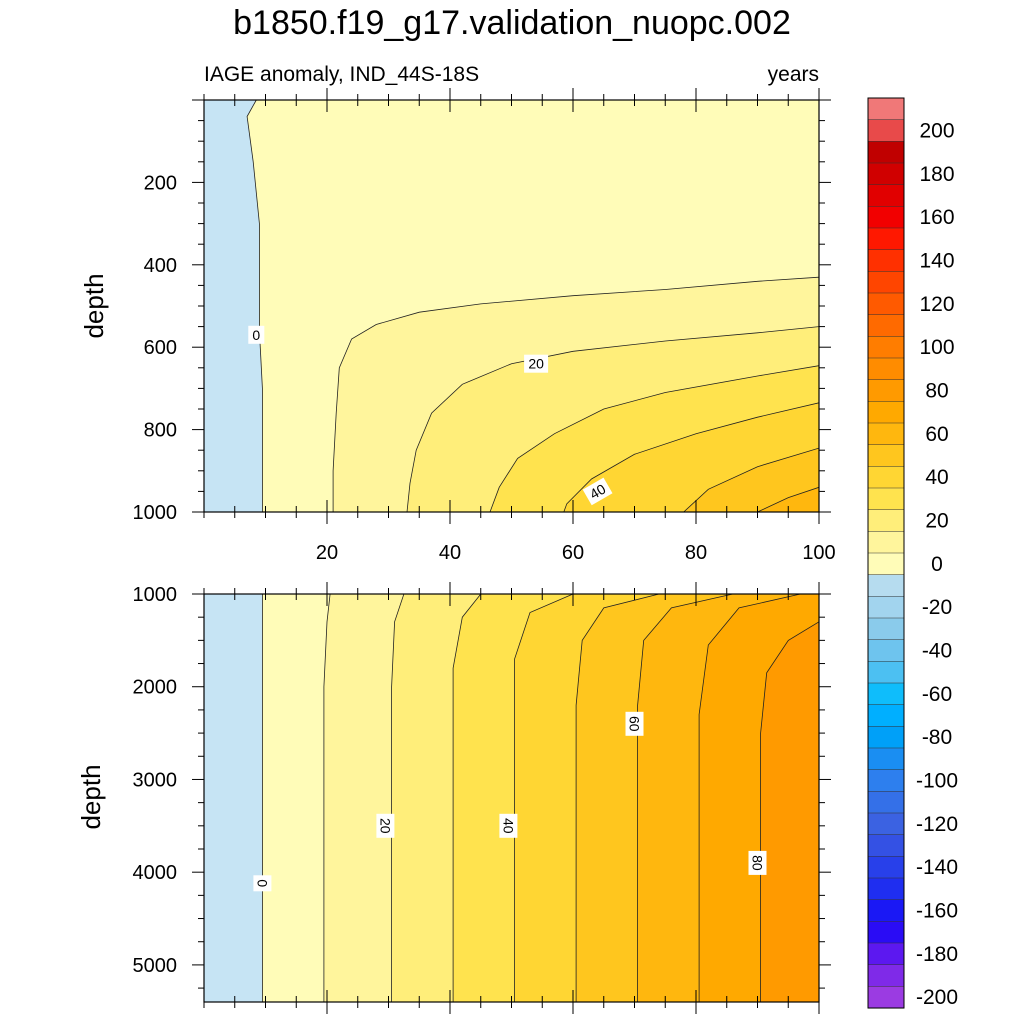  What do you see at coordinates (155, 966) in the screenshot?
I see `y-tick-label: 5000` at bounding box center [155, 966].